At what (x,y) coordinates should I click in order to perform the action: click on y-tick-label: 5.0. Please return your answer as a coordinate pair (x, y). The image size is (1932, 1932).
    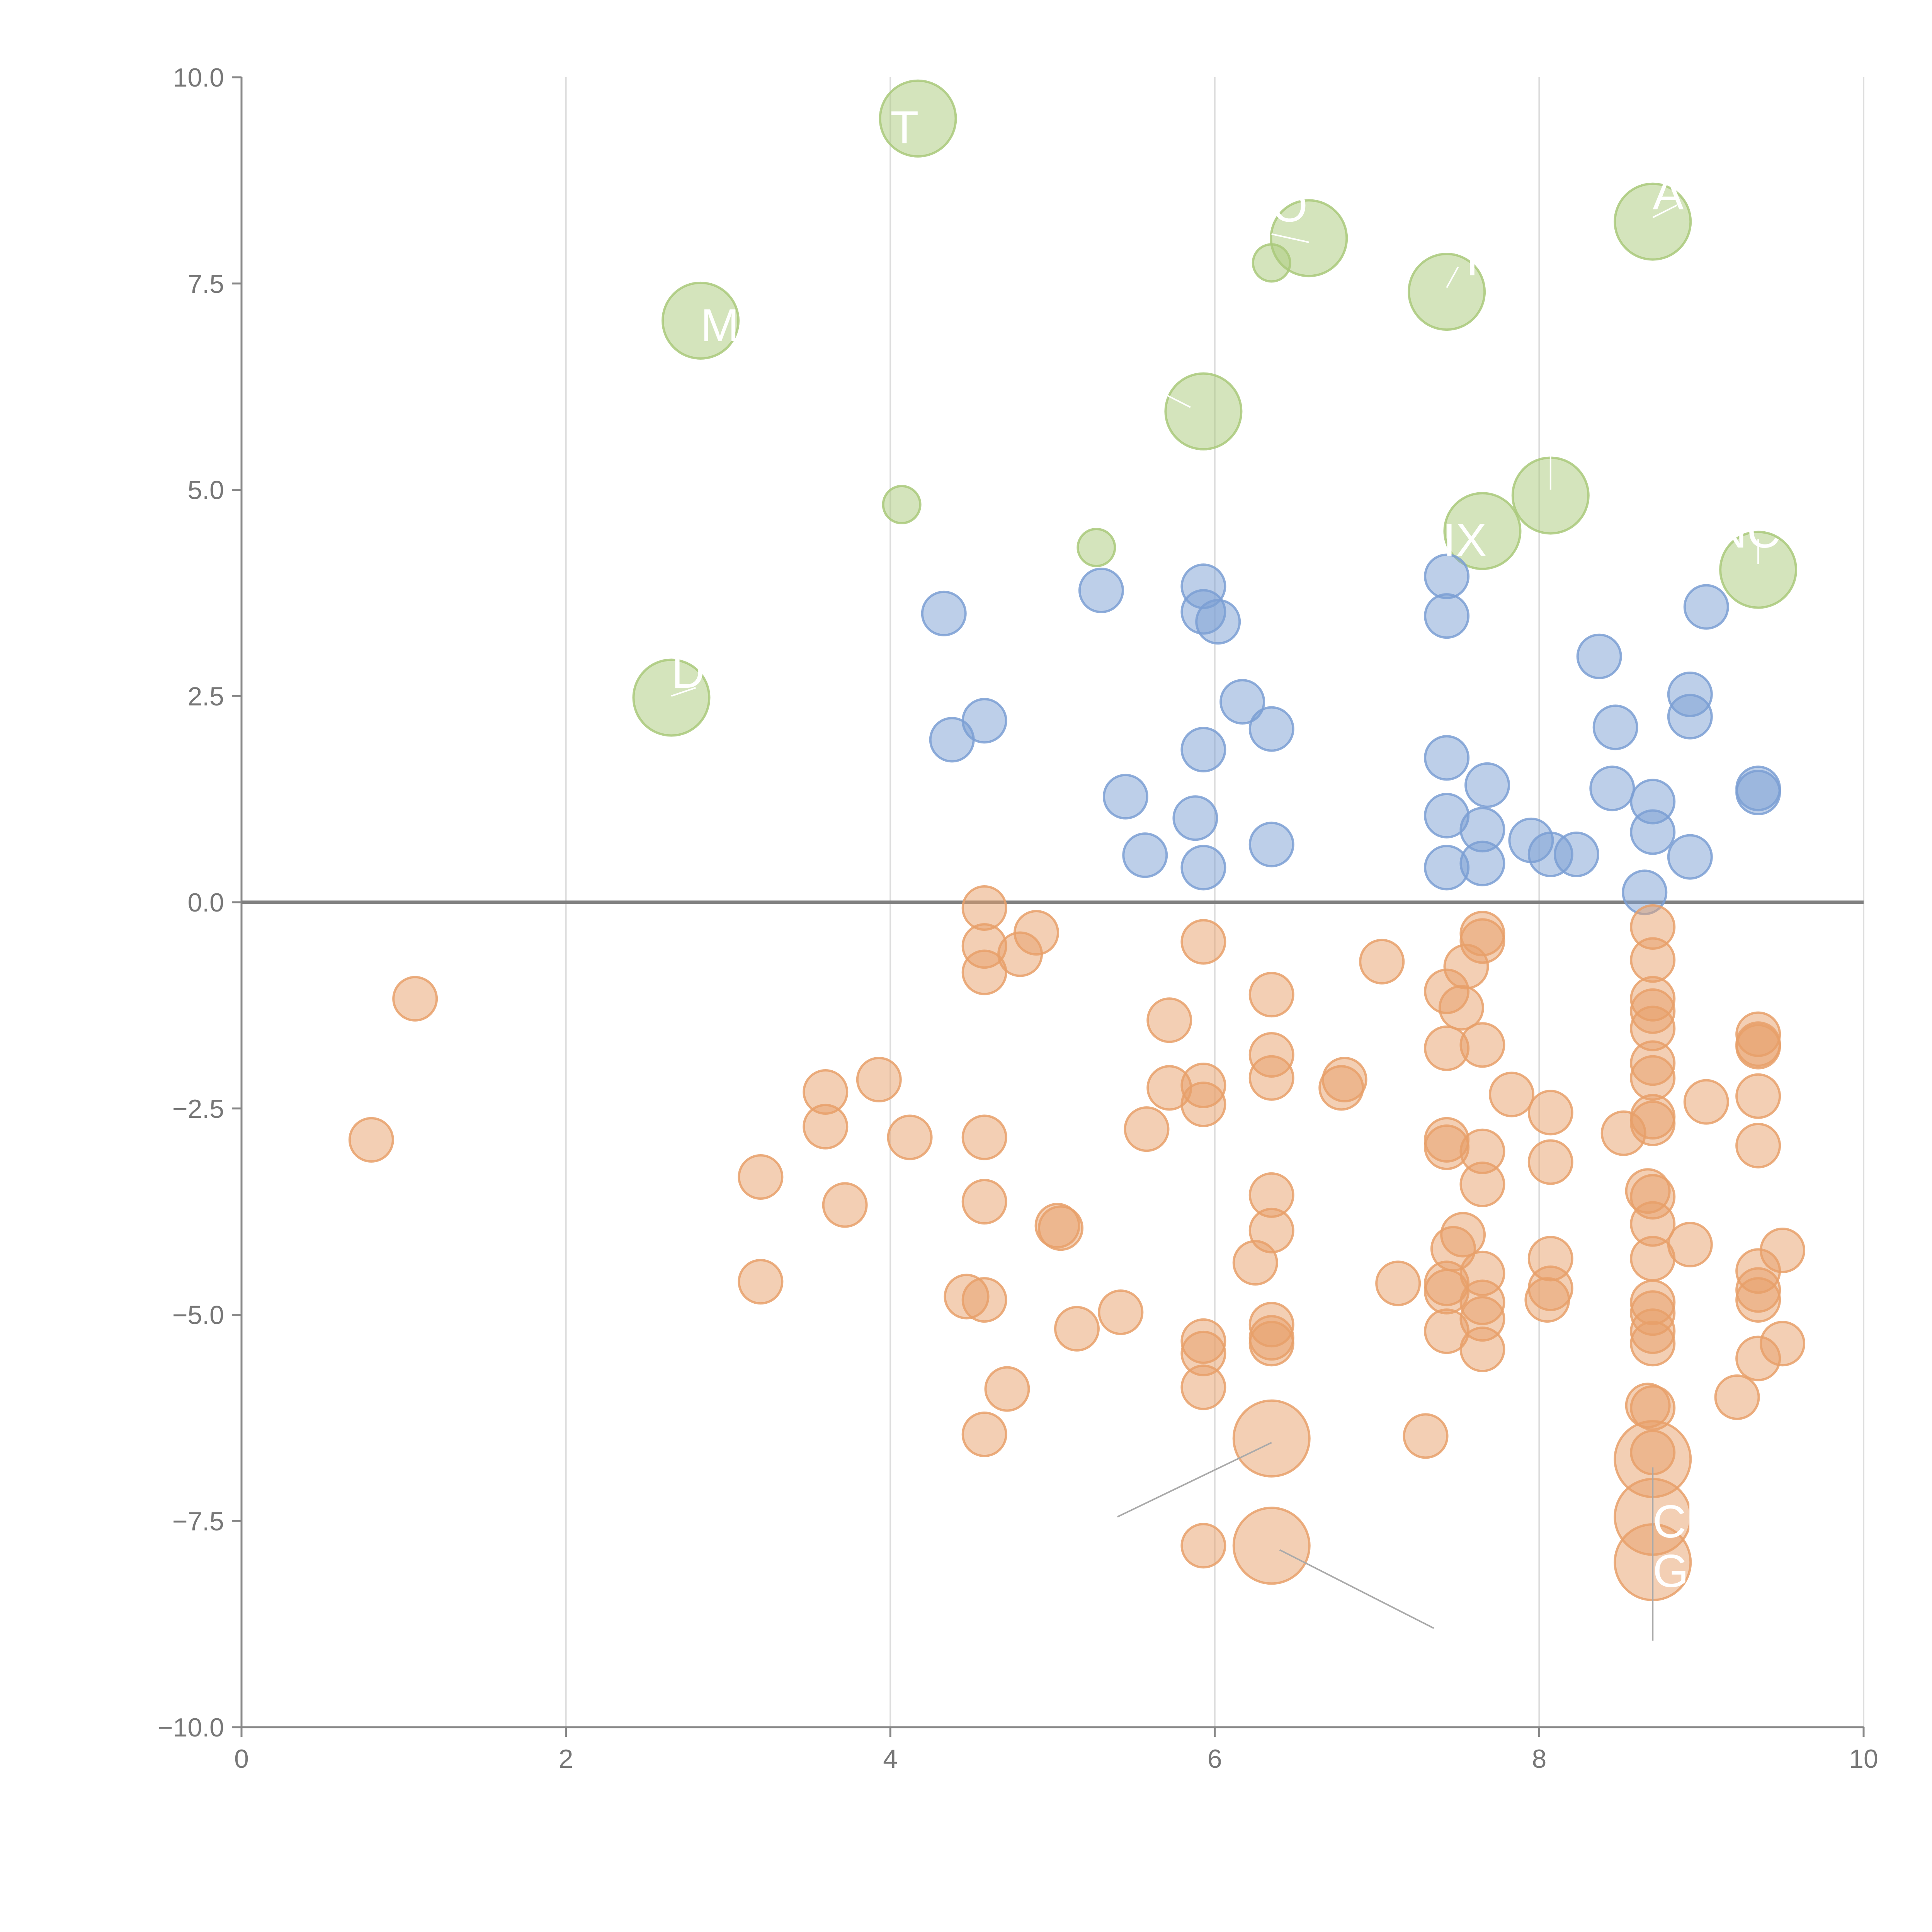
    Looking at the image, I should click on (205, 491).